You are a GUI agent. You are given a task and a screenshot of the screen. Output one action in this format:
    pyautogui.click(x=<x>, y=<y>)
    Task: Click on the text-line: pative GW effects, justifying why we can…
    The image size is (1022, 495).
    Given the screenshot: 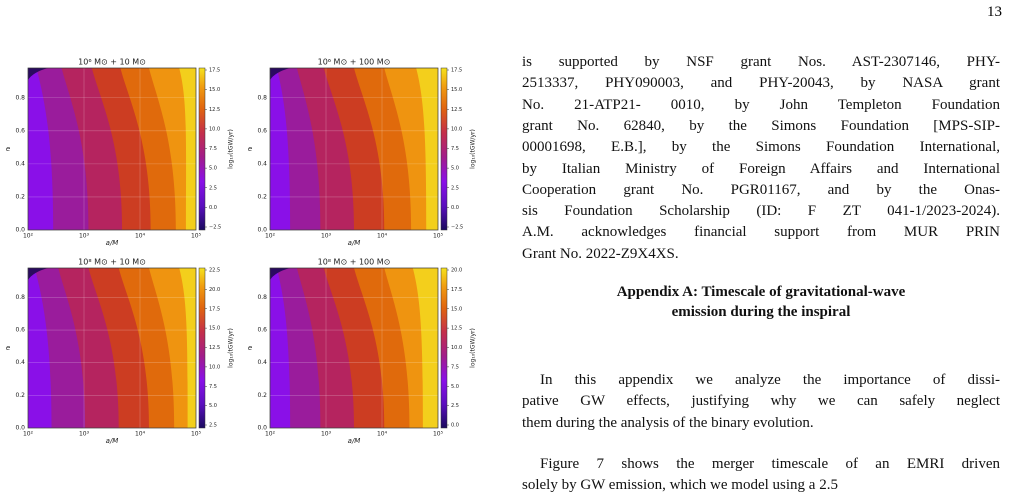 What is the action you would take?
    pyautogui.click(x=761, y=401)
    